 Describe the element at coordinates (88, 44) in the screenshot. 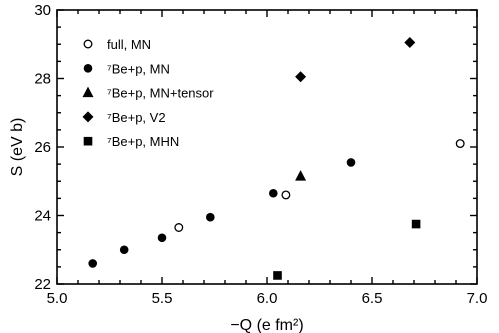

I see `legend-marker-open-circle` at that location.